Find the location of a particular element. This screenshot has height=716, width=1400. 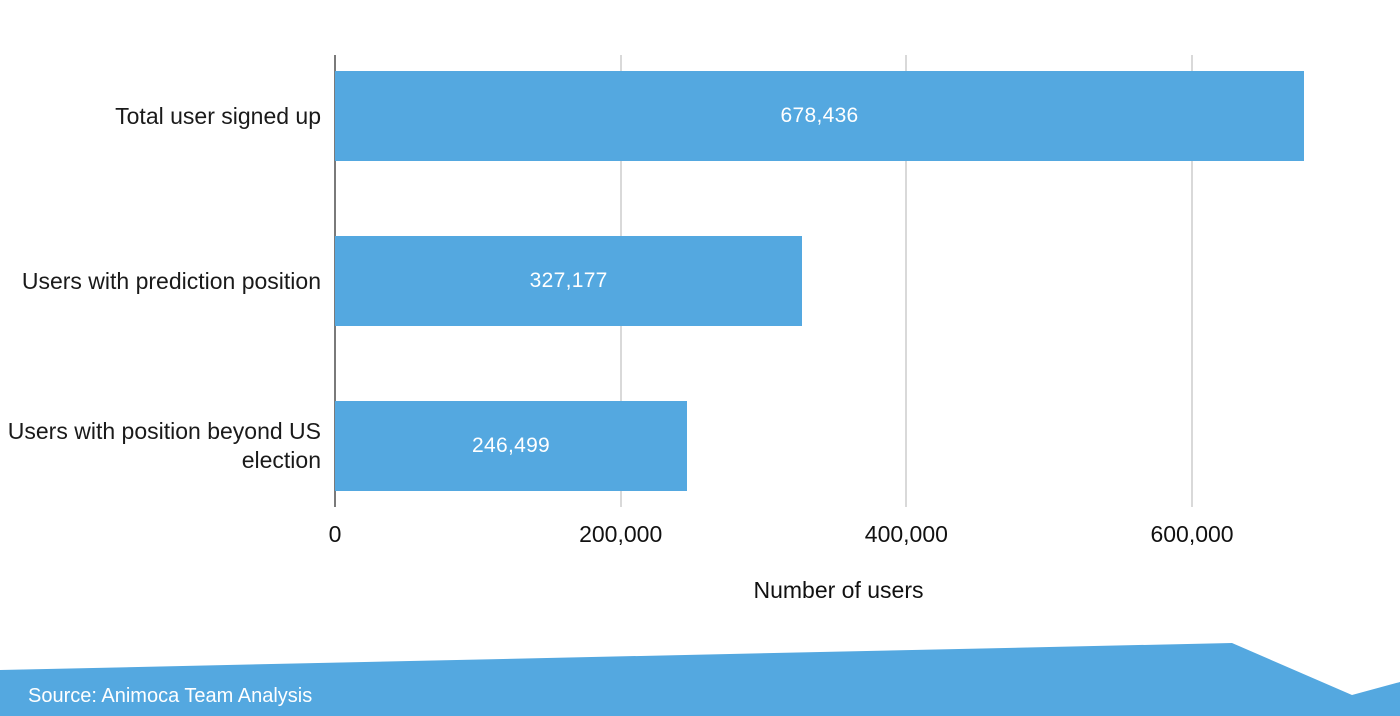

footer-banner: Source: Animoca Team Analysis is located at coordinates (700, 676).